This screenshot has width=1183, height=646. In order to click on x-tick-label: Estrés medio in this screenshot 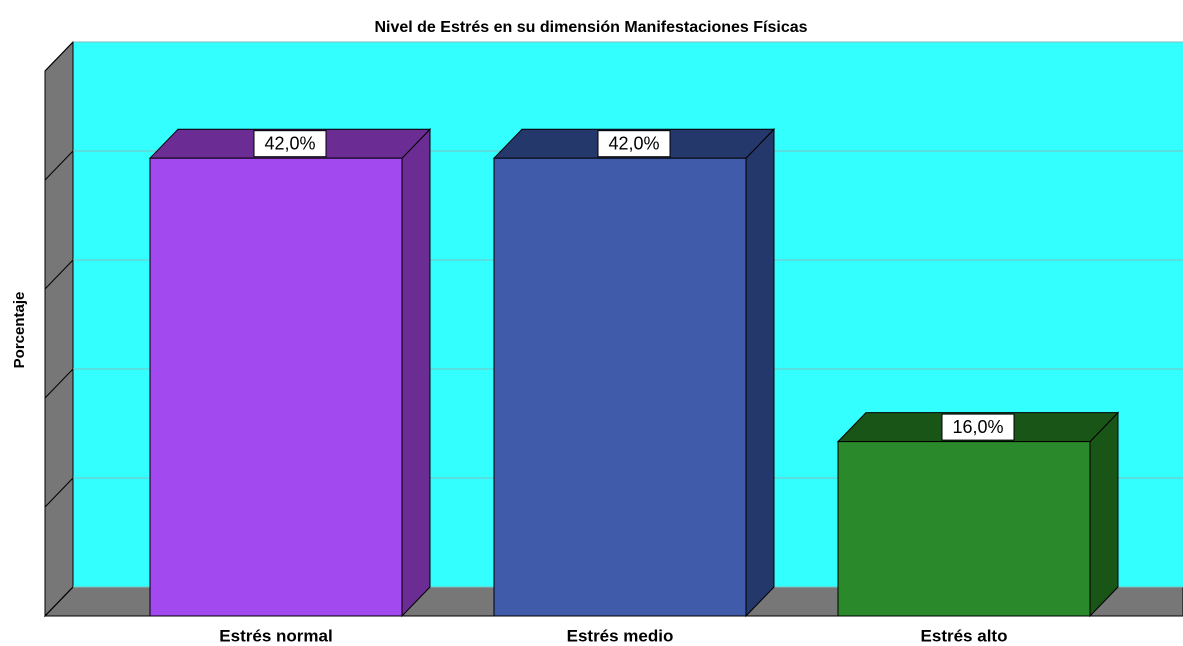, I will do `click(620, 635)`.